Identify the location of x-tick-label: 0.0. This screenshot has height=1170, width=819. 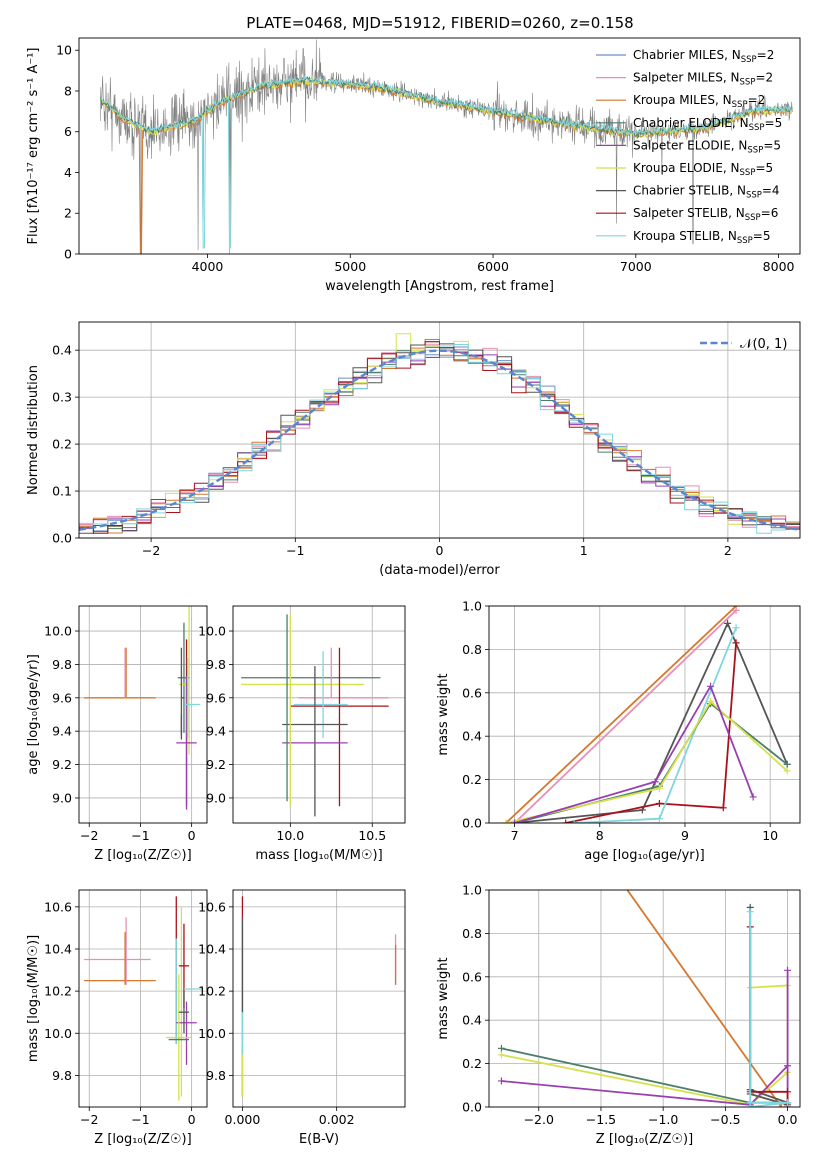
(788, 1119).